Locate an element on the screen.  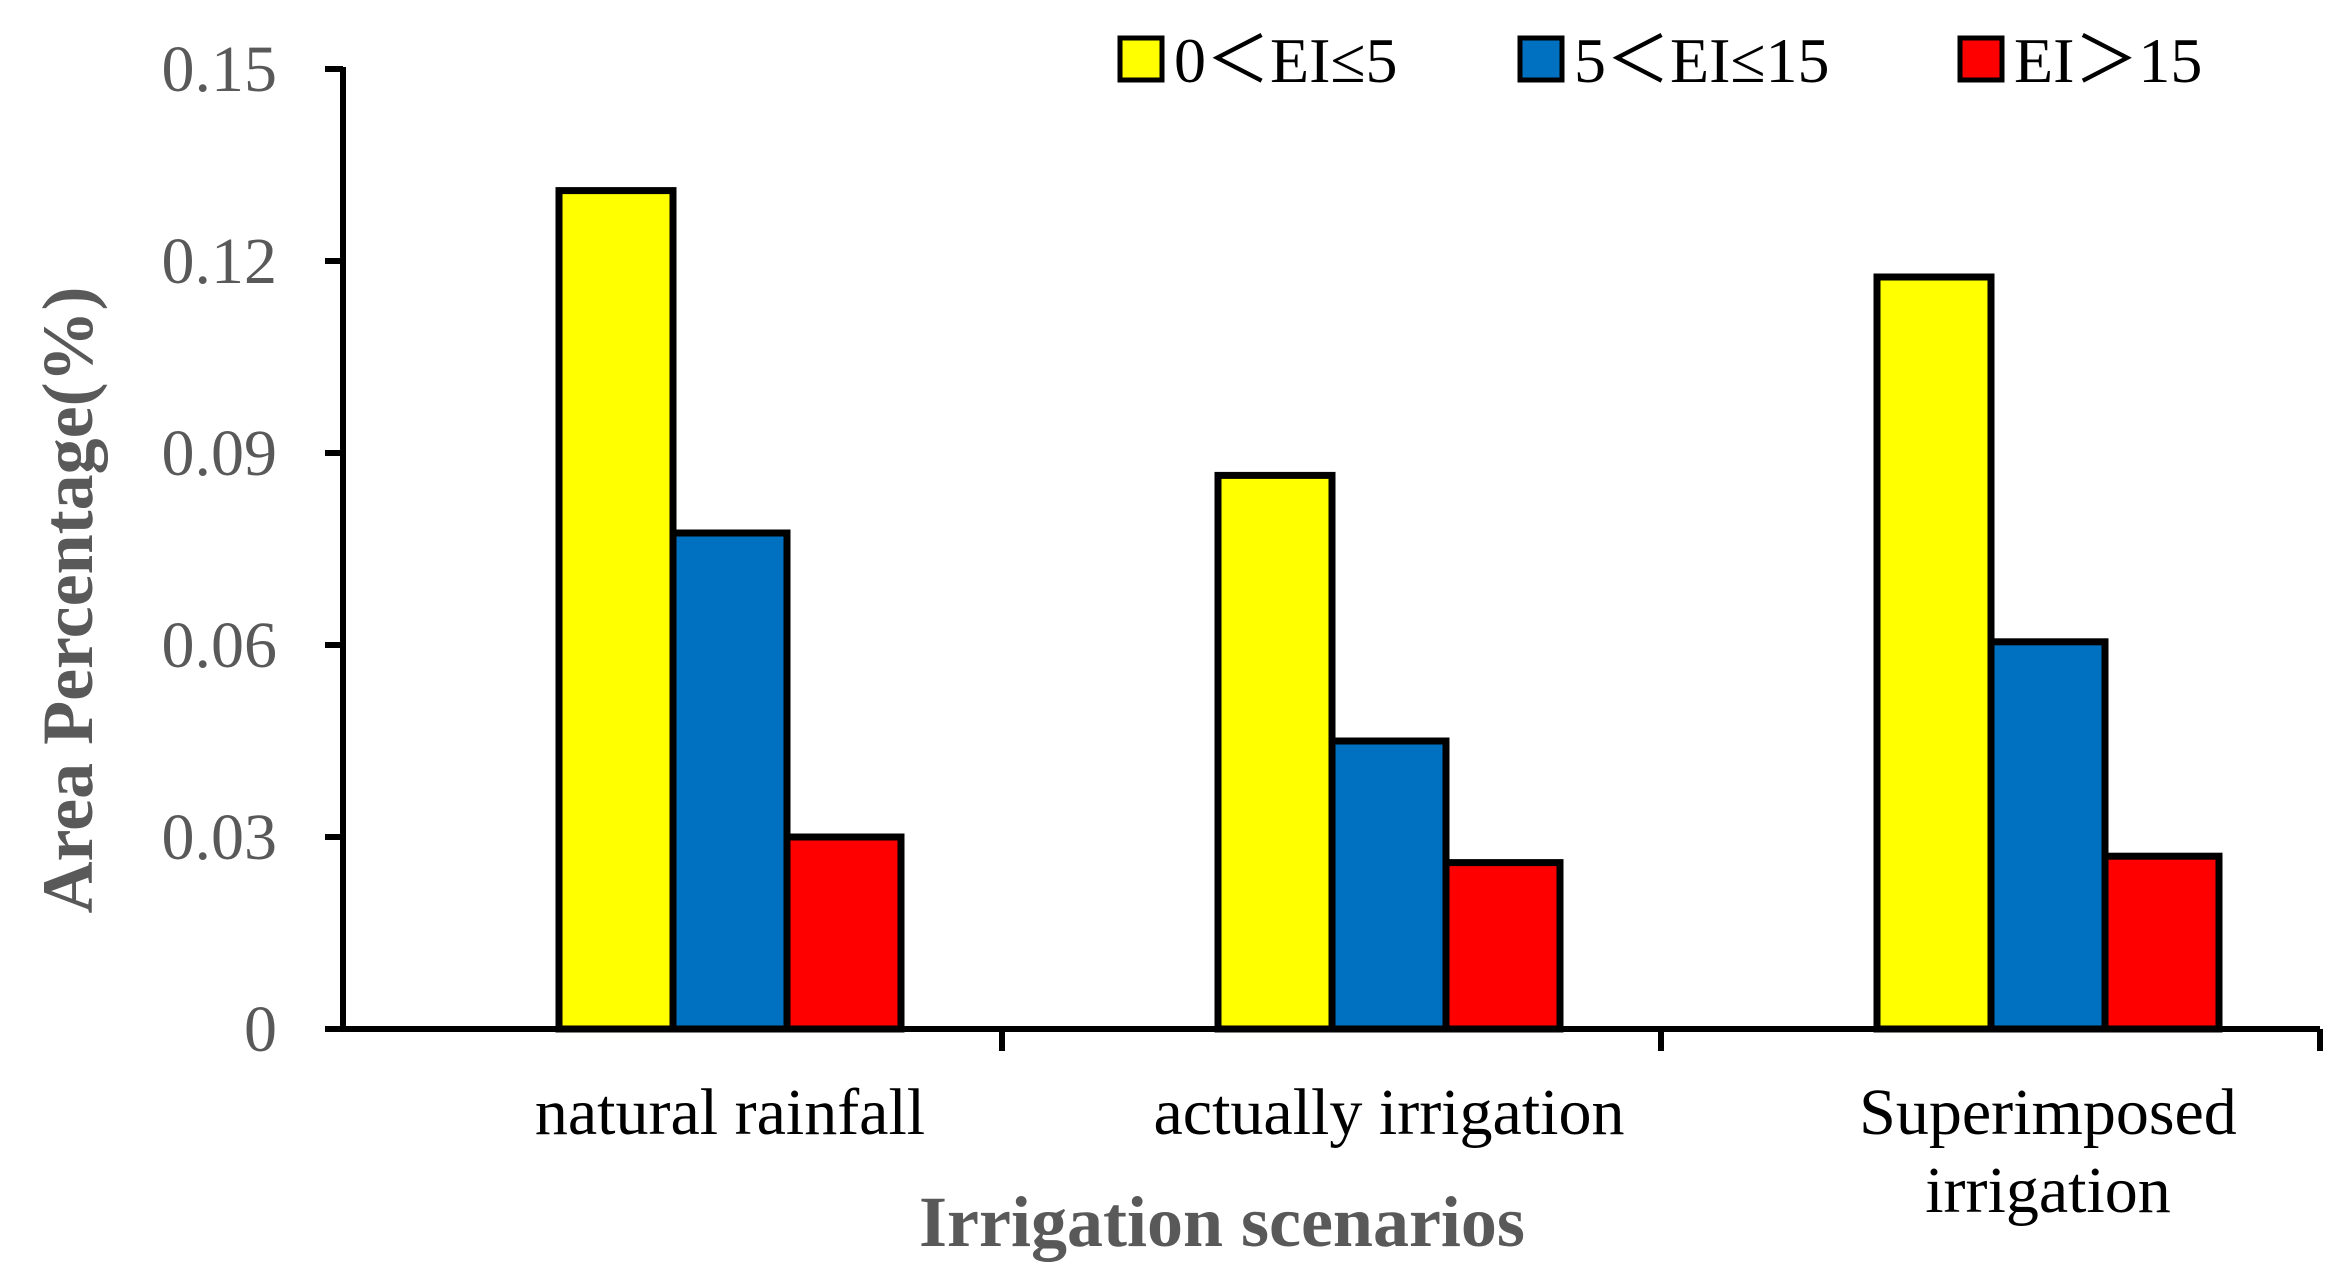
legend-label: 0＜EI≤5 is located at coordinates (1286, 60).